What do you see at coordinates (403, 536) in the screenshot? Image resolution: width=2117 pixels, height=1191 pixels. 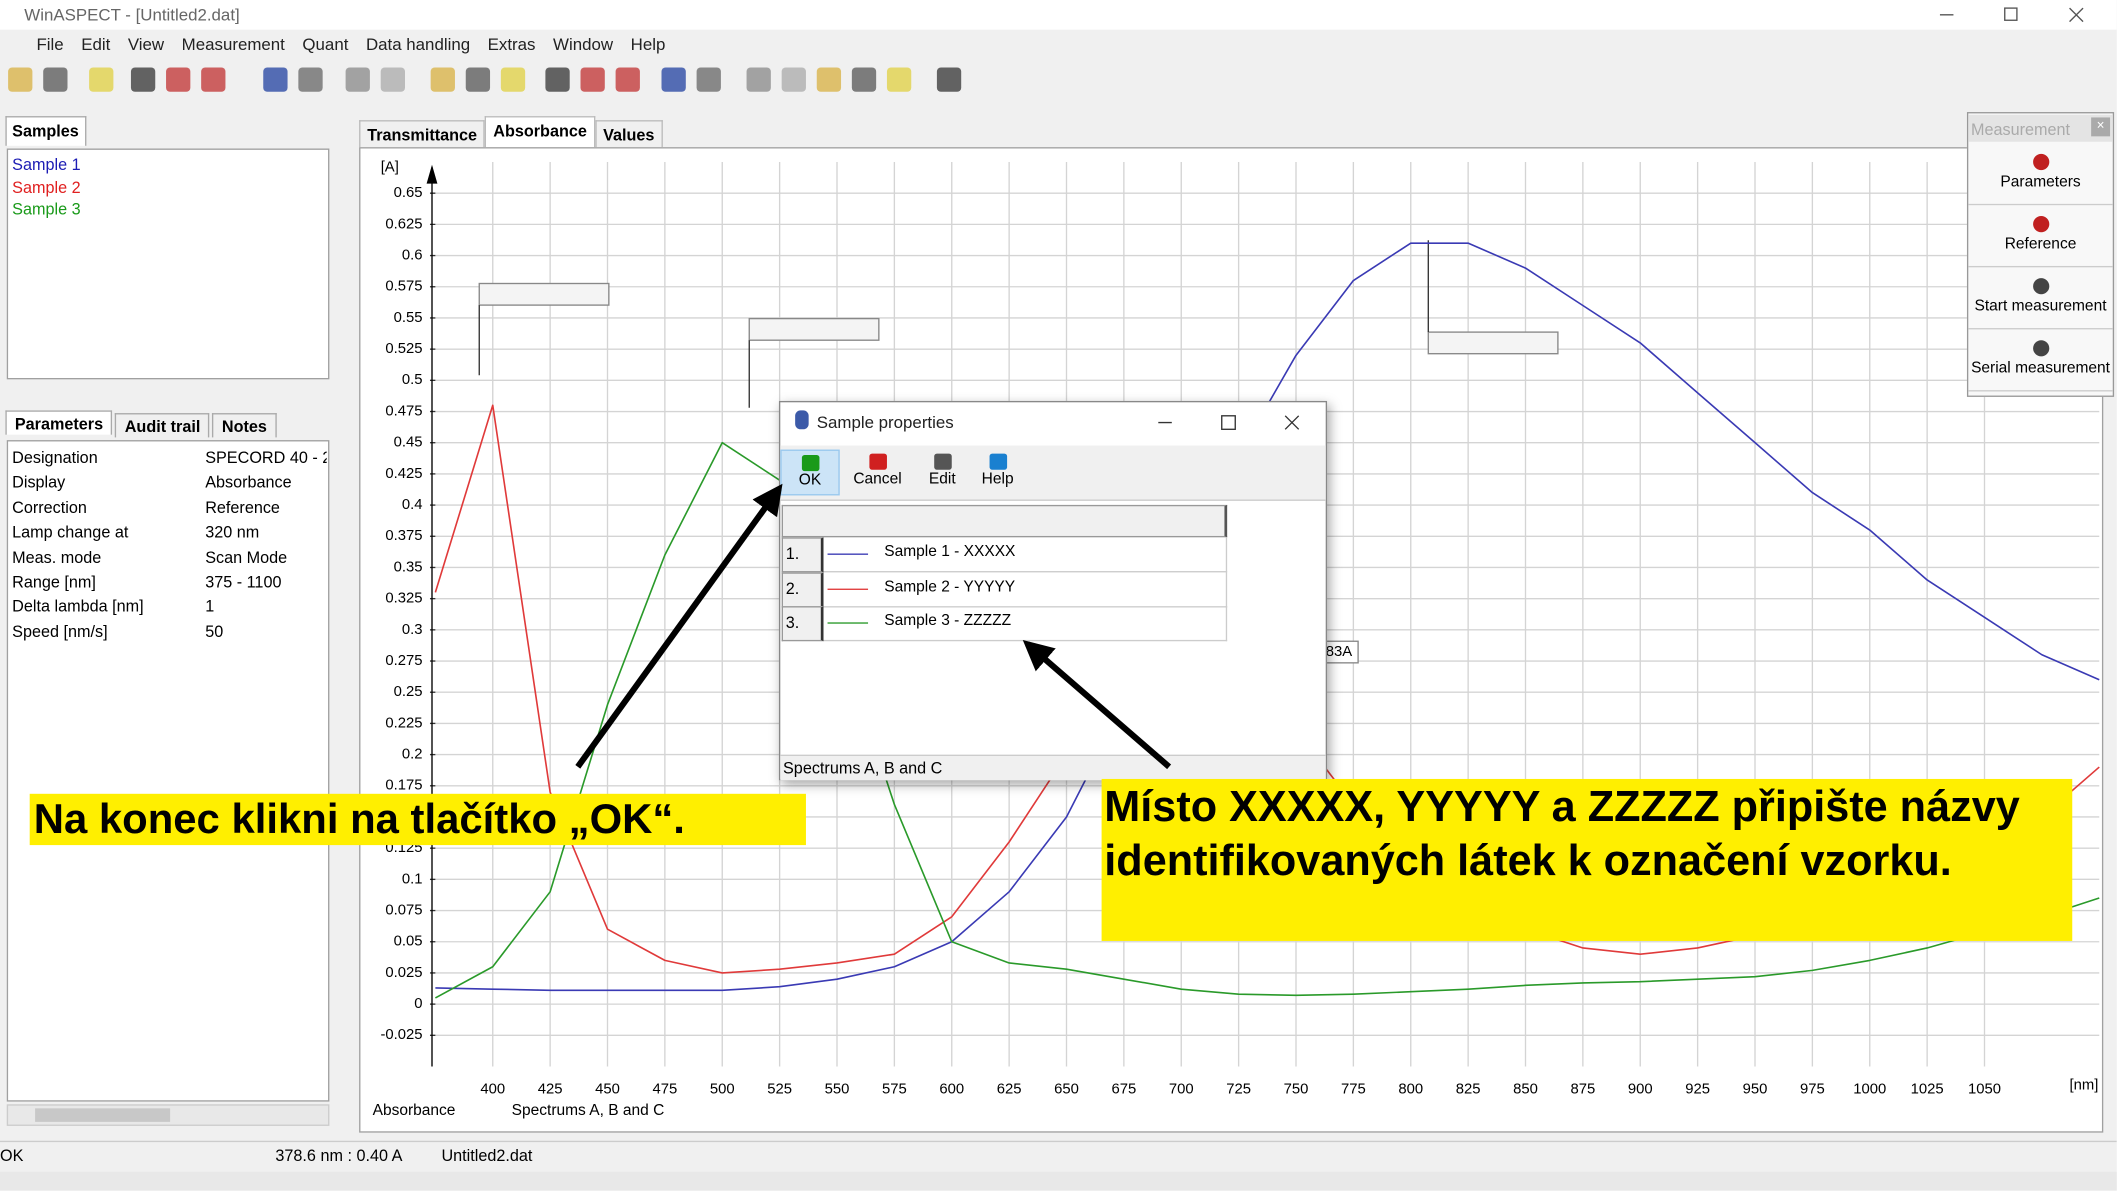 I see `y-tick-label: 0.375` at bounding box center [403, 536].